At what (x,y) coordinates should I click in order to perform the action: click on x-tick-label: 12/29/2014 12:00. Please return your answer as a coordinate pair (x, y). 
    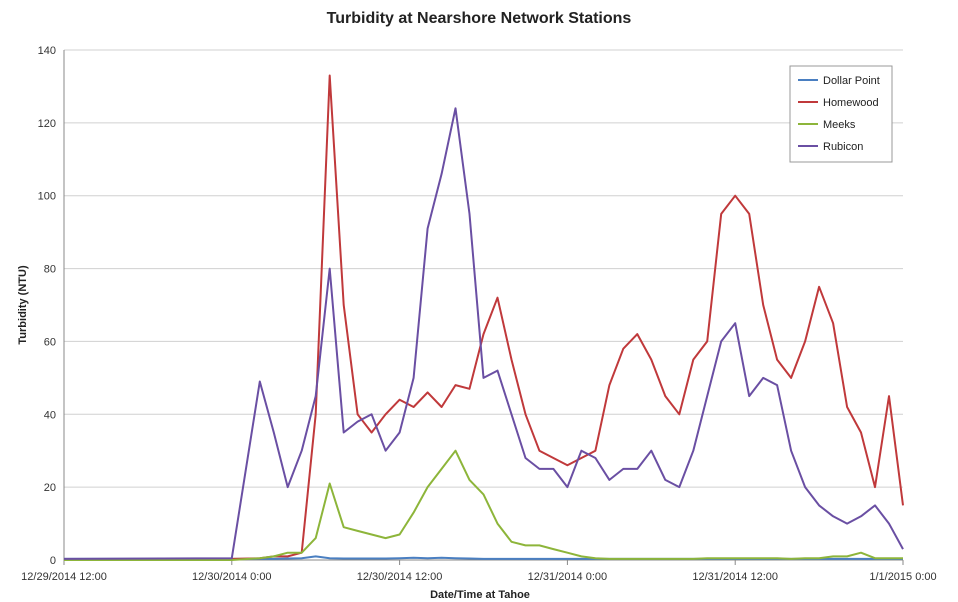
    Looking at the image, I should click on (64, 577).